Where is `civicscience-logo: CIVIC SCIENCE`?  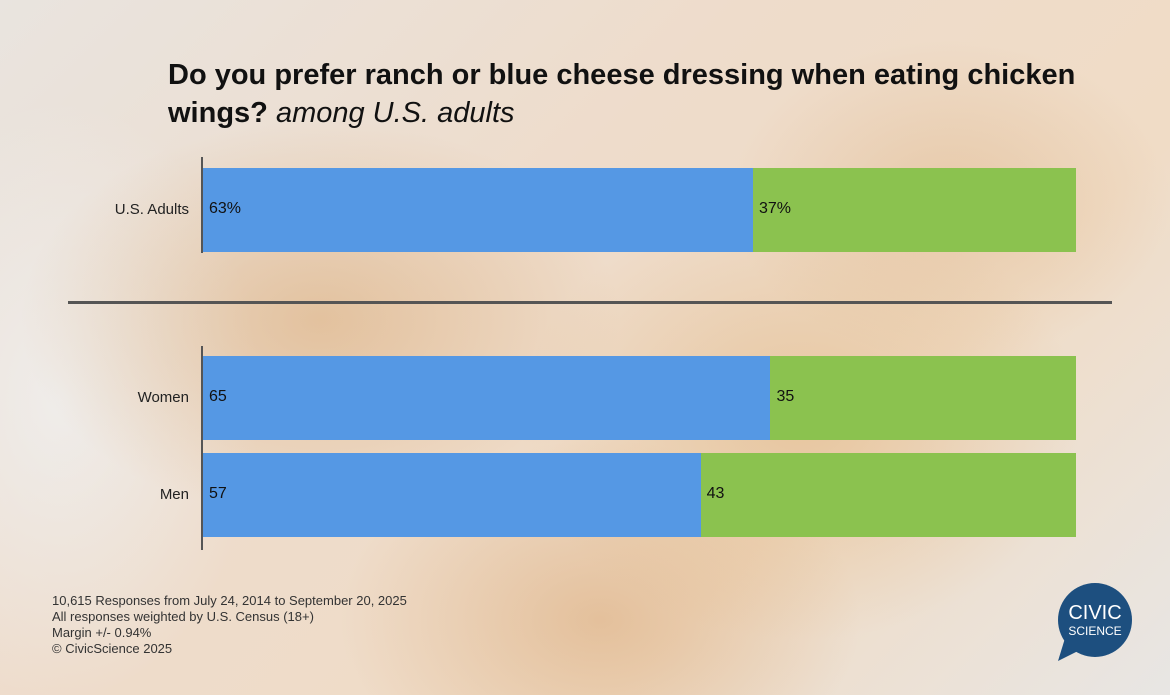 civicscience-logo: CIVIC SCIENCE is located at coordinates (1095, 622).